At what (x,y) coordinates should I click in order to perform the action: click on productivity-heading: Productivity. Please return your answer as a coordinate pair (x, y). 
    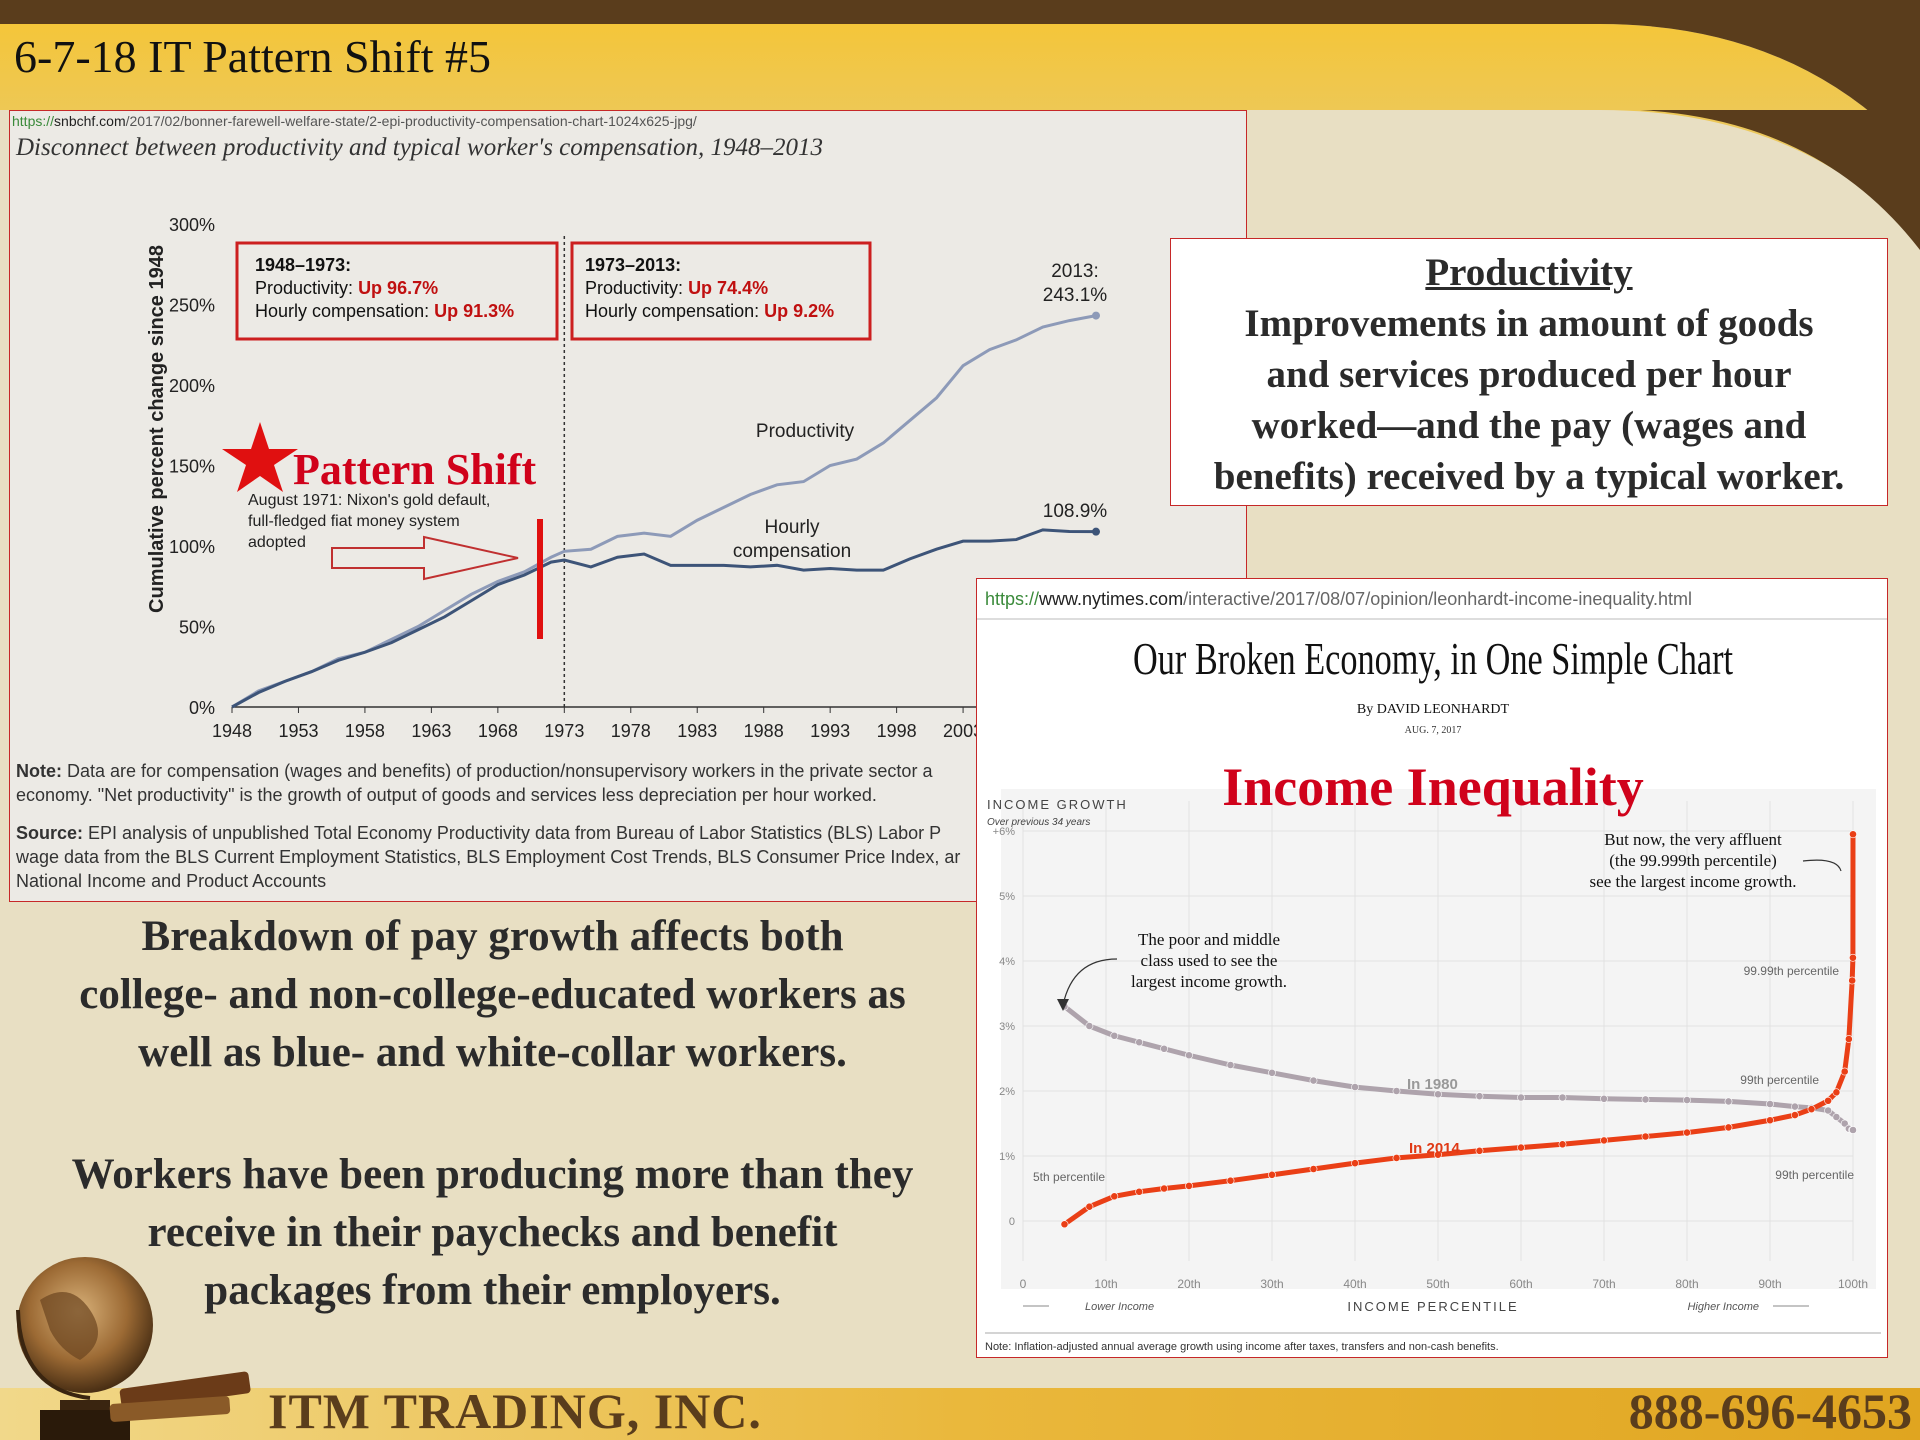
    Looking at the image, I should click on (1529, 272).